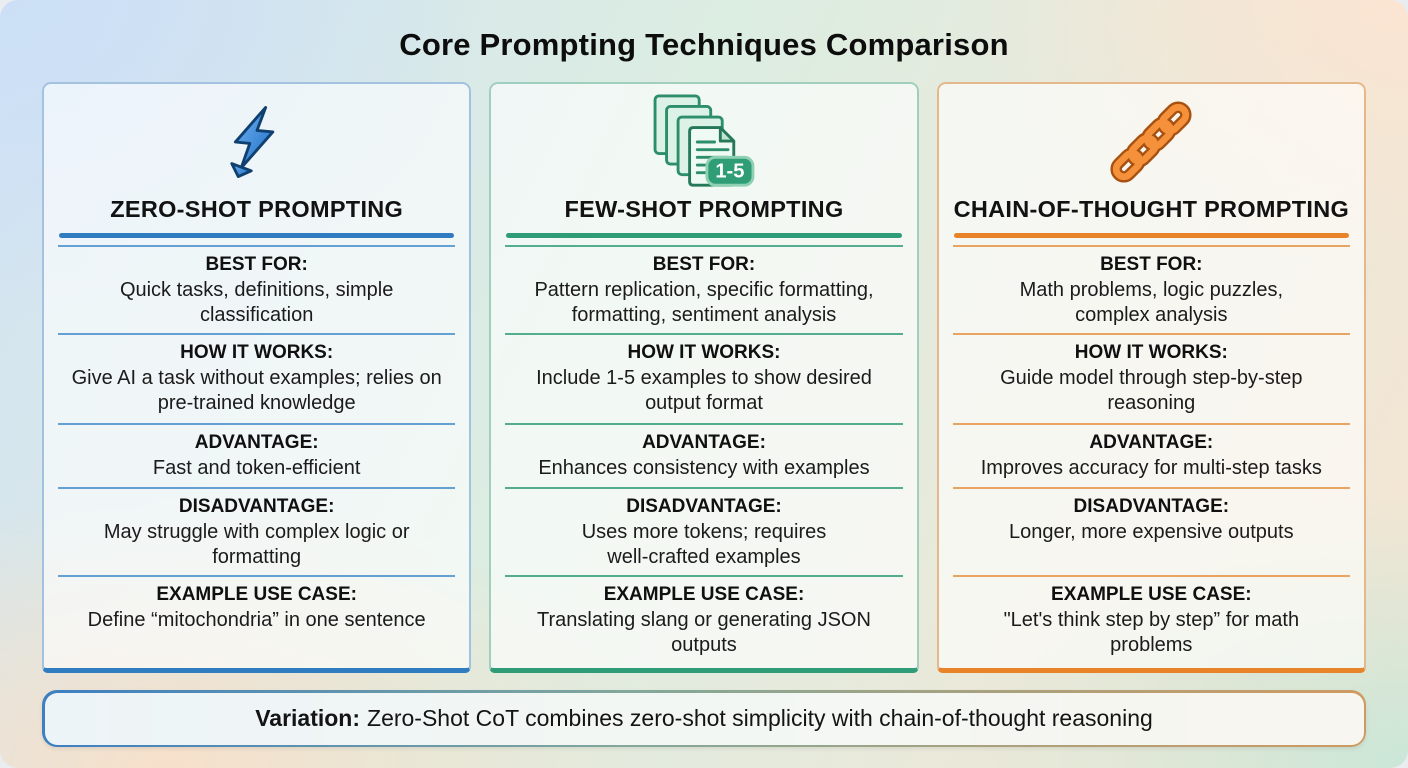 The width and height of the screenshot is (1408, 768). Describe the element at coordinates (1151, 209) in the screenshot. I see `card-heading: CHAIN-OF-THOUGHT PROMPTING` at that location.